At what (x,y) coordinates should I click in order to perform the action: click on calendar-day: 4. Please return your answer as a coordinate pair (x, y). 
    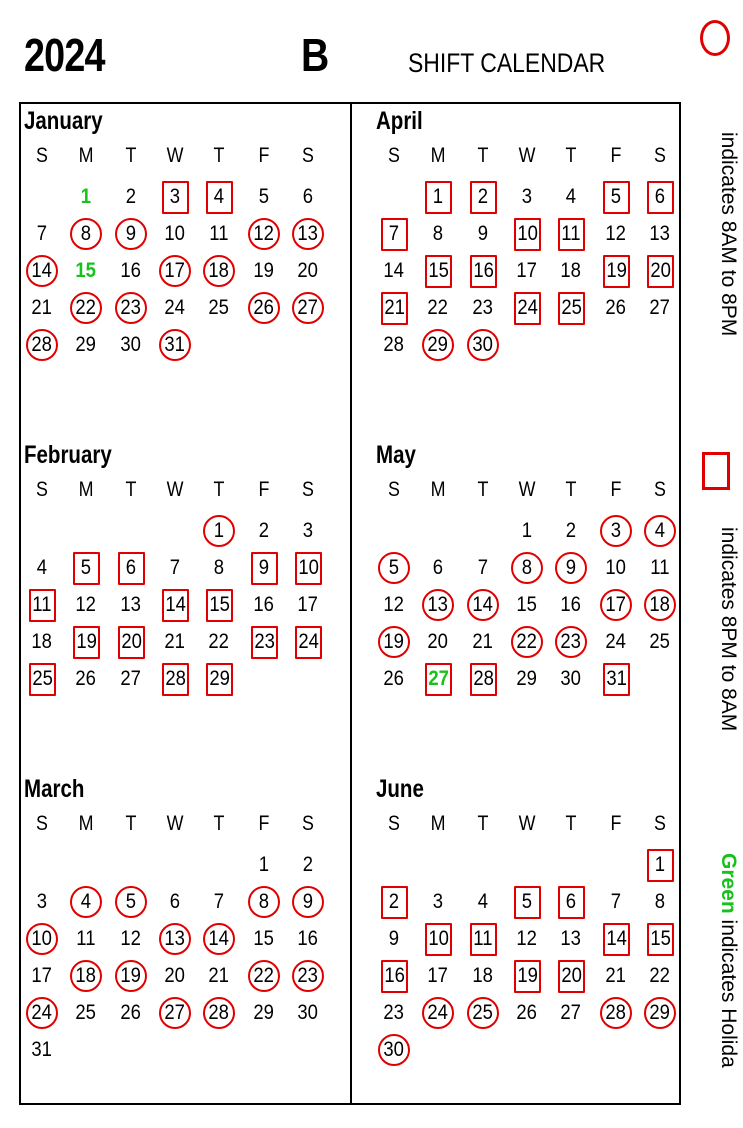
    Looking at the image, I should click on (571, 197).